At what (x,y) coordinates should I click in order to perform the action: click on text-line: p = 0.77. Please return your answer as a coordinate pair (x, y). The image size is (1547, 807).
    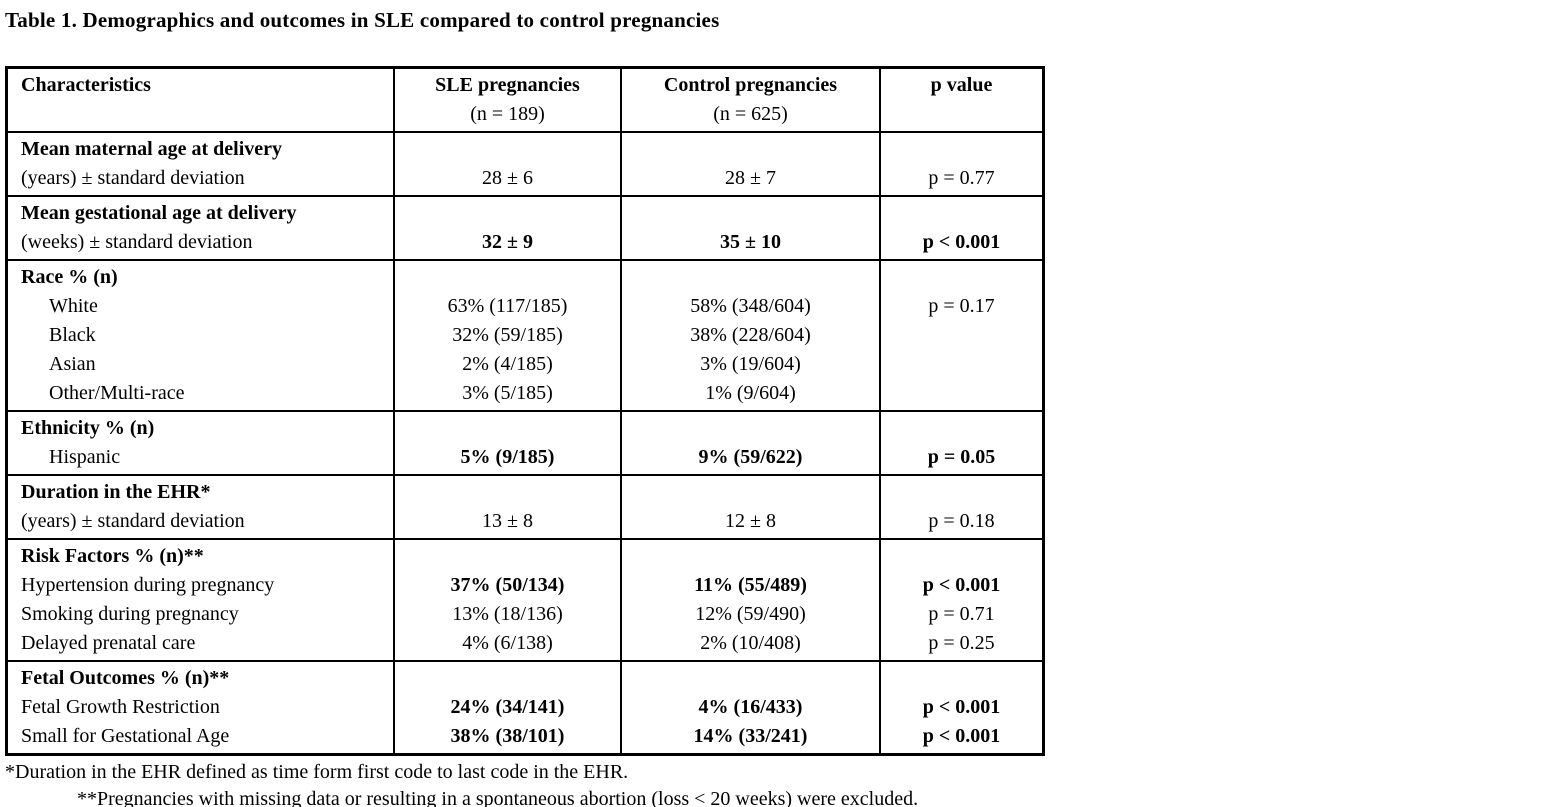
    Looking at the image, I should click on (961, 178).